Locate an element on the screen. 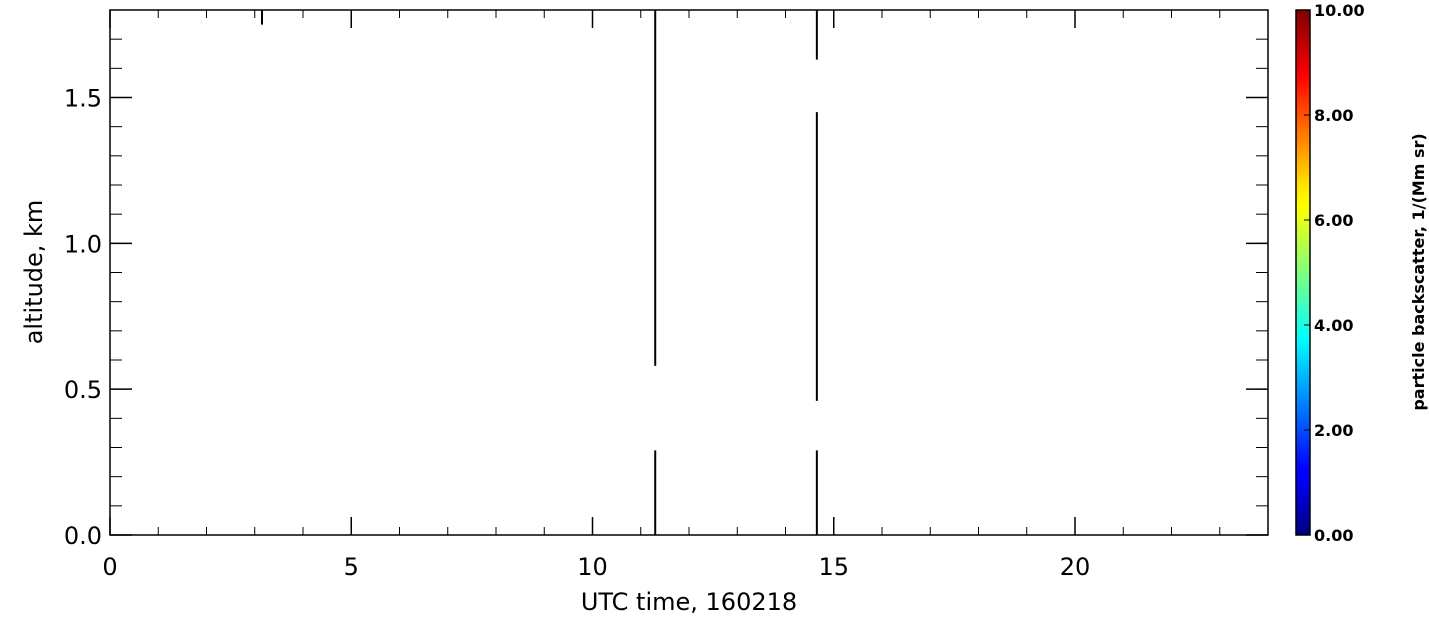 The height and width of the screenshot is (617, 1429). colorbar-gradient is located at coordinates (1303, 272).